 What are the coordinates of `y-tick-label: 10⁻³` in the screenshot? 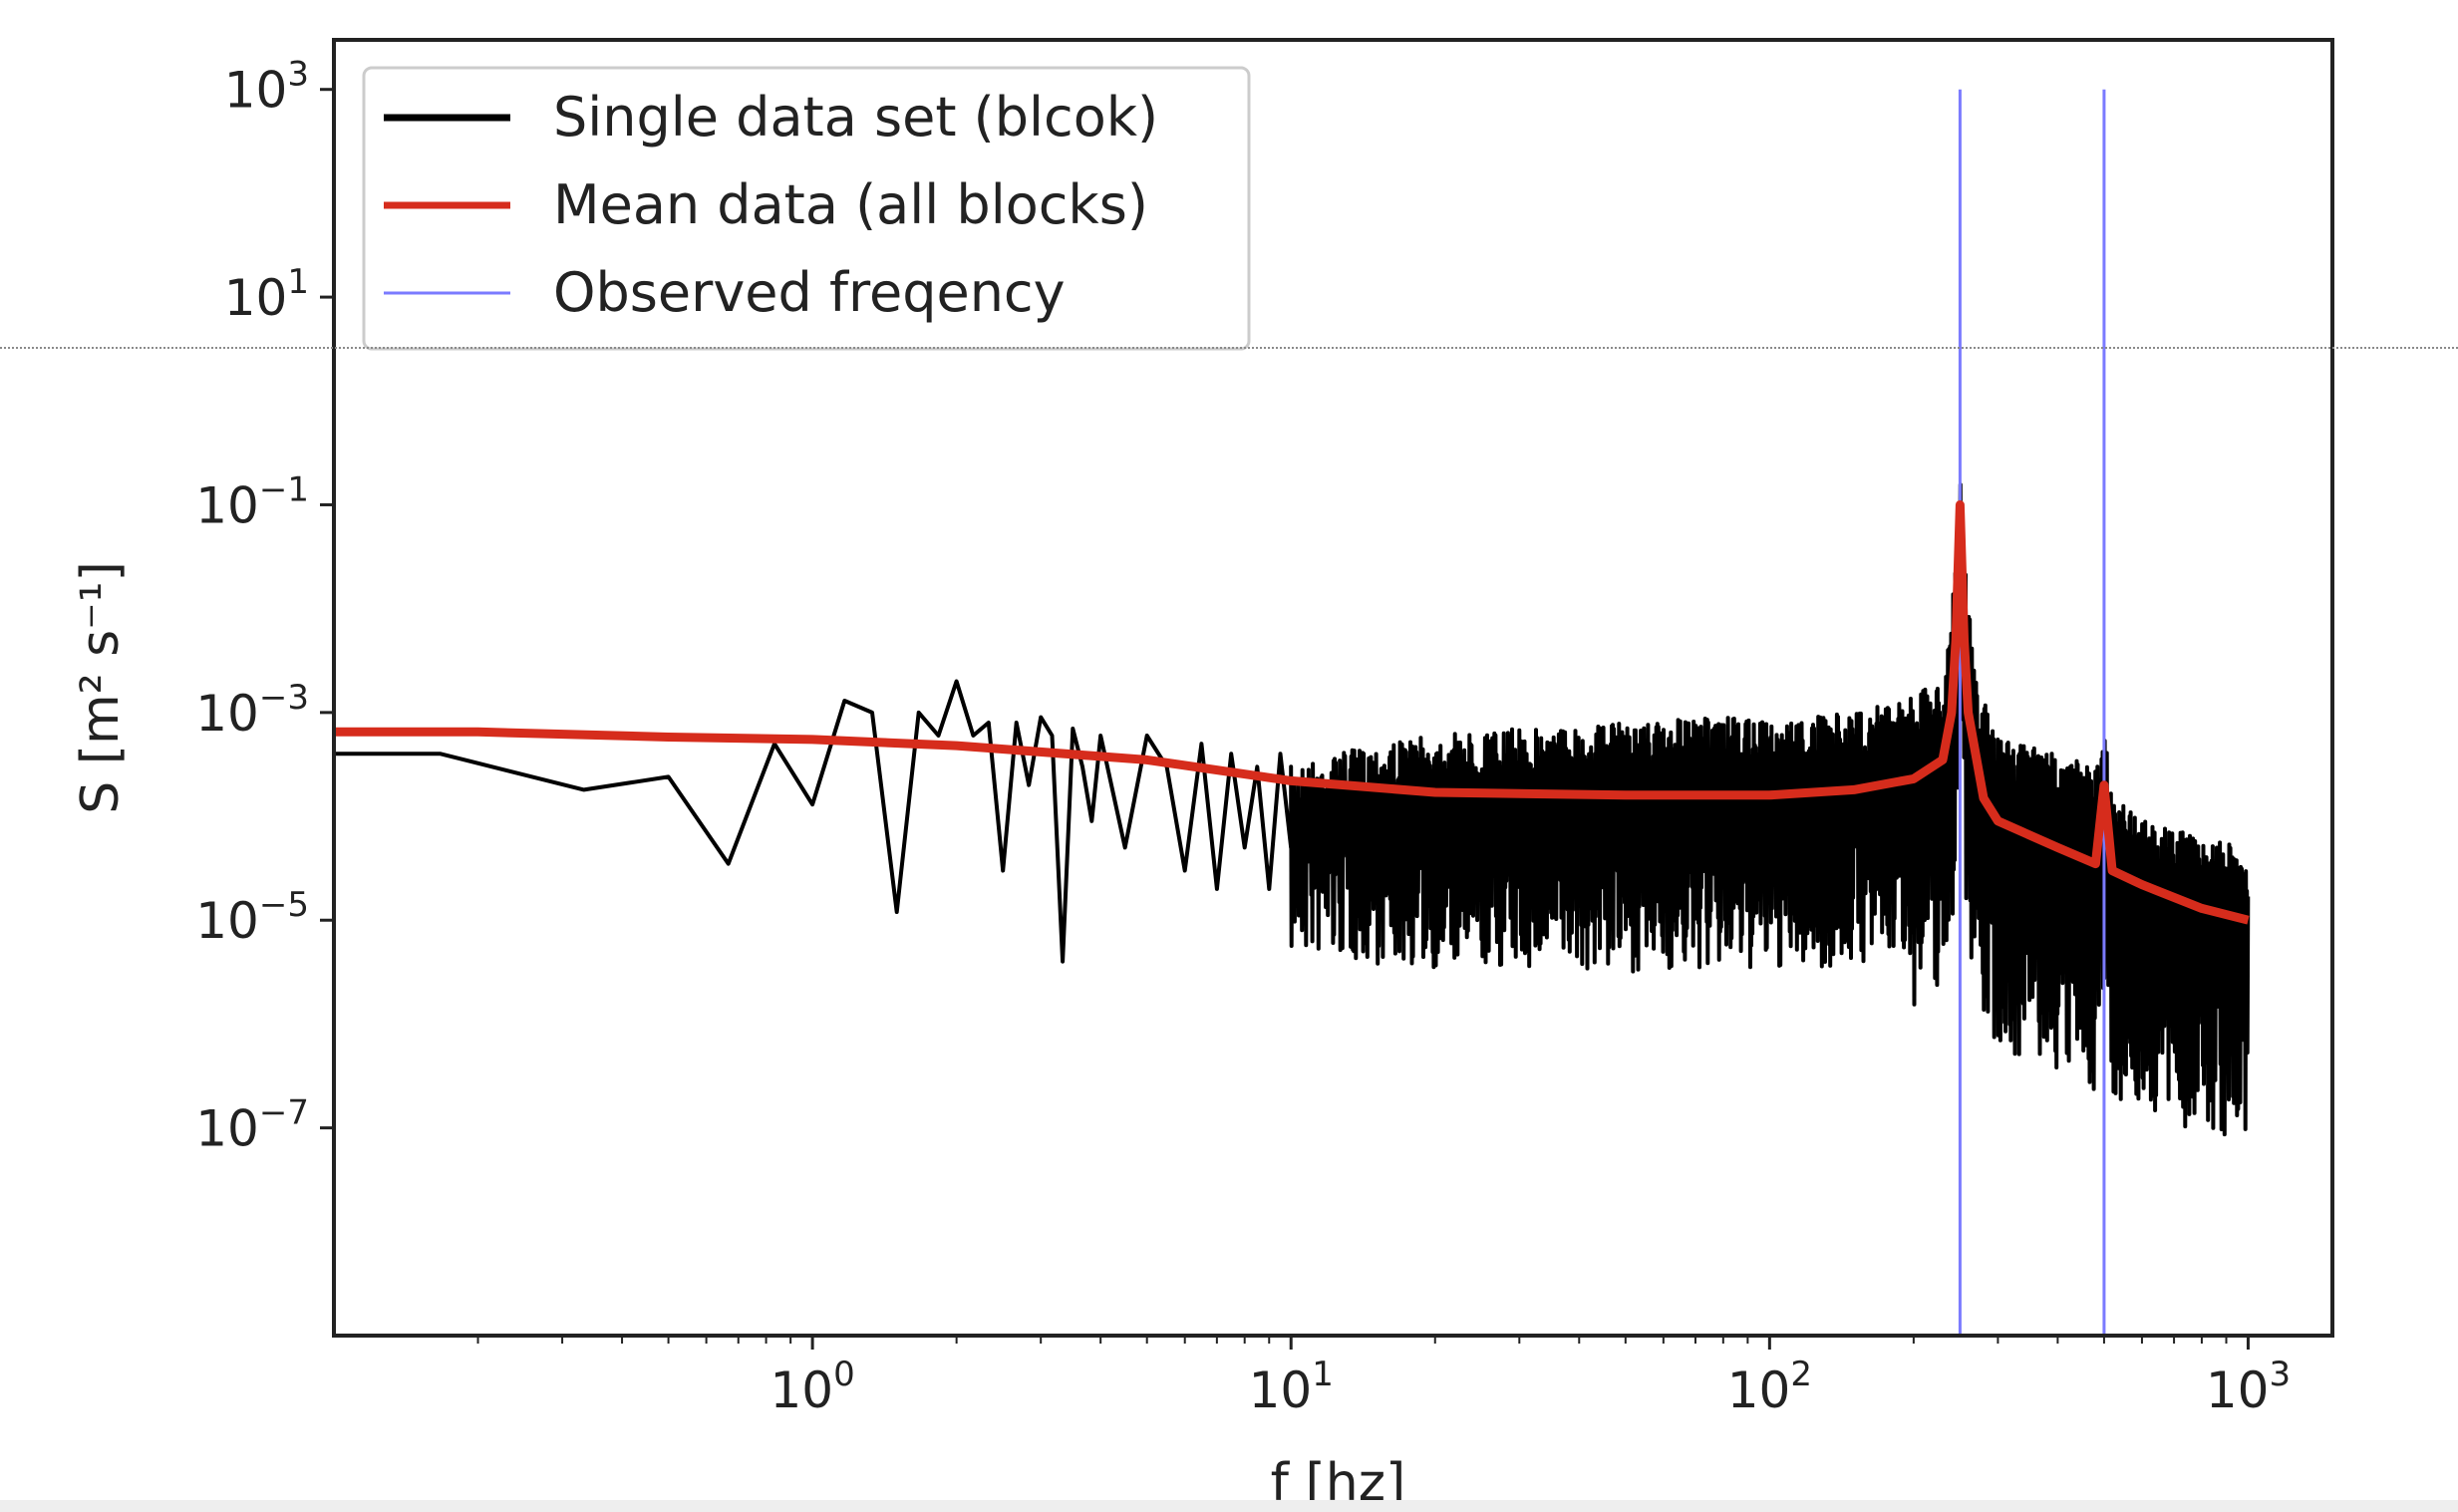 It's located at (252, 711).